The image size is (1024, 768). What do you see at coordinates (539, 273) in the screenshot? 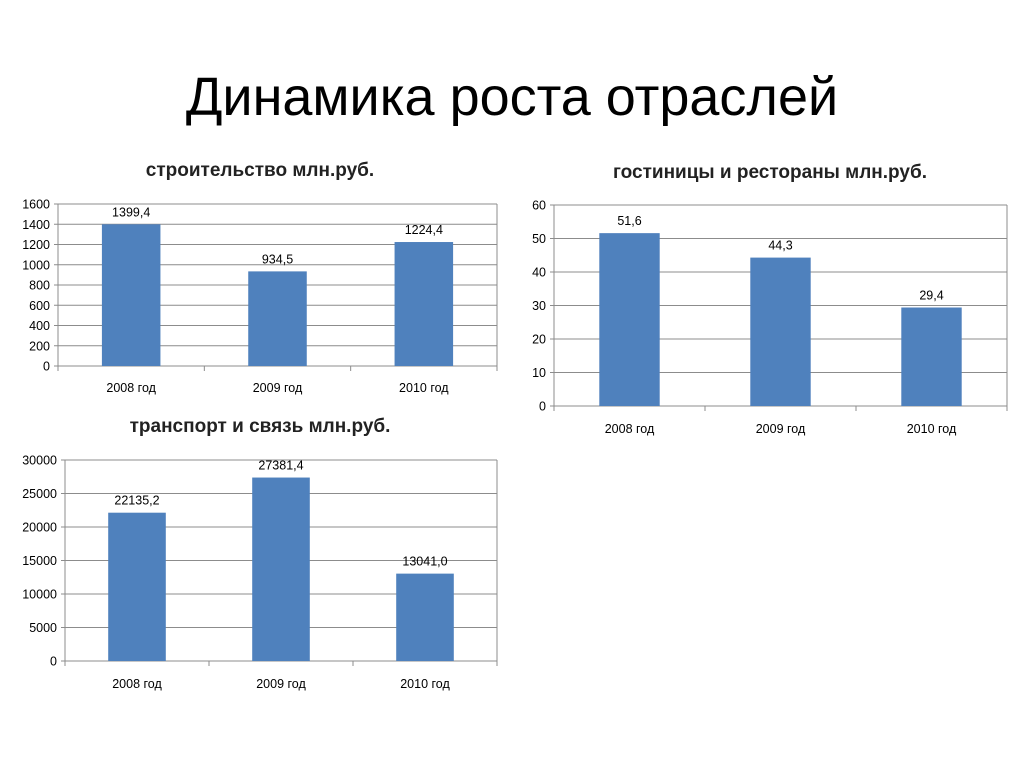
I see `y-tick-label: 40` at bounding box center [539, 273].